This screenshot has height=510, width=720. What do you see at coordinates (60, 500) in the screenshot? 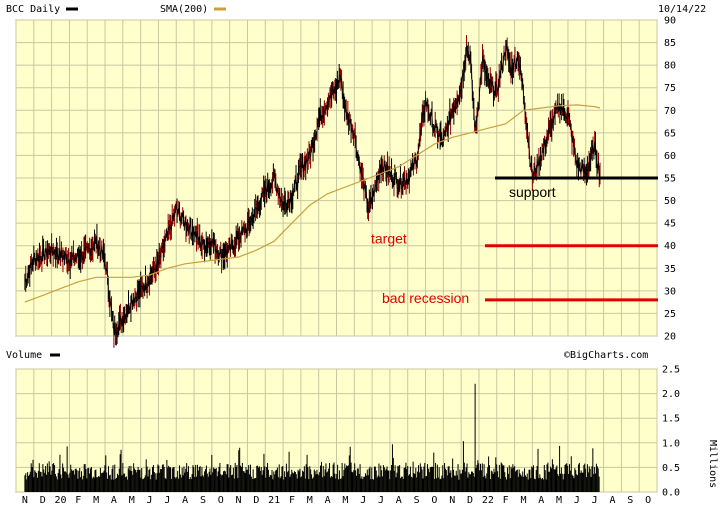
I see `x-tick-label: 20` at bounding box center [60, 500].